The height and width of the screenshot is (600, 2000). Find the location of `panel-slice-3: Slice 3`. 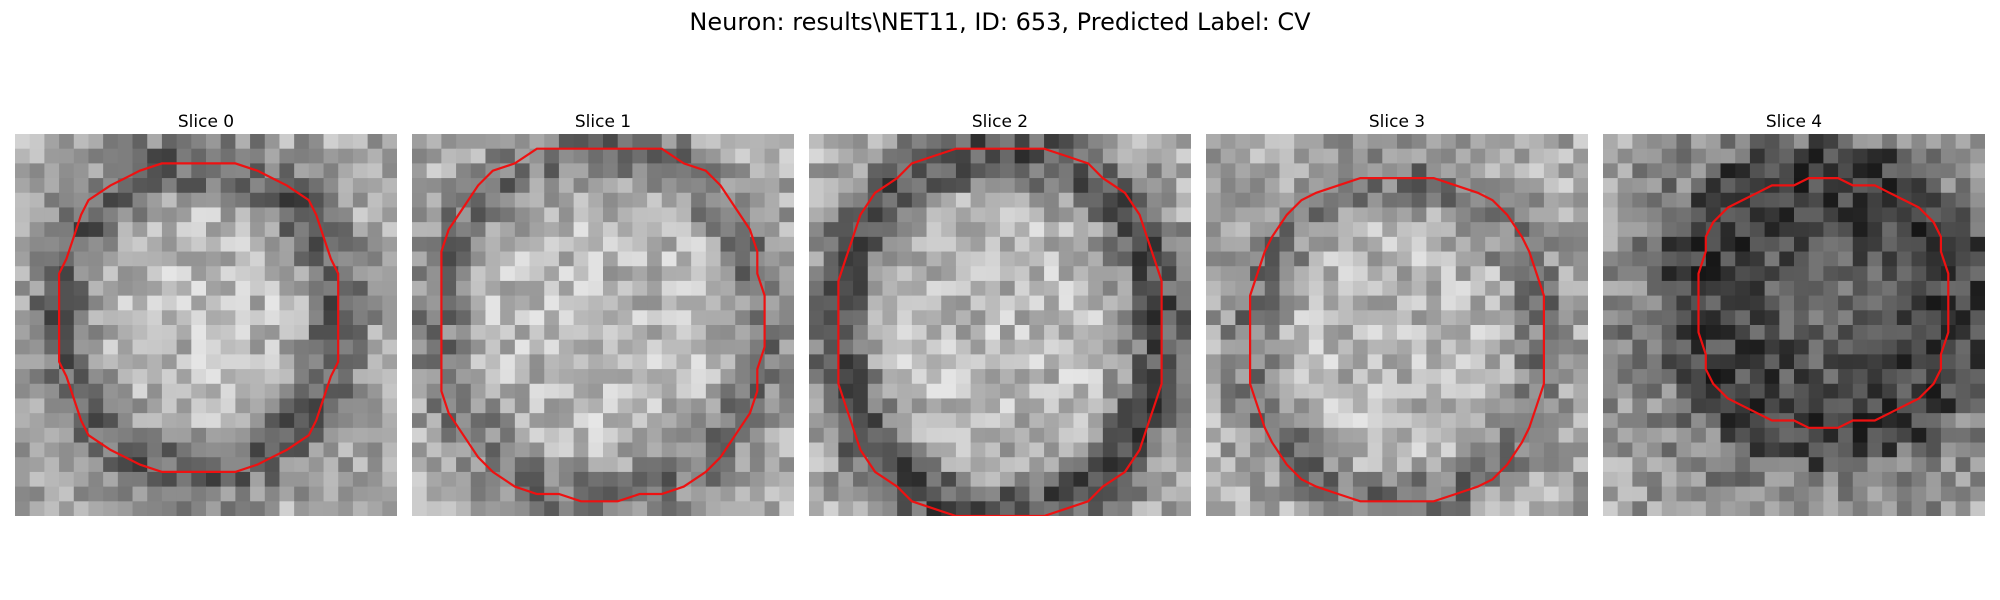

panel-slice-3: Slice 3 is located at coordinates (1397, 313).